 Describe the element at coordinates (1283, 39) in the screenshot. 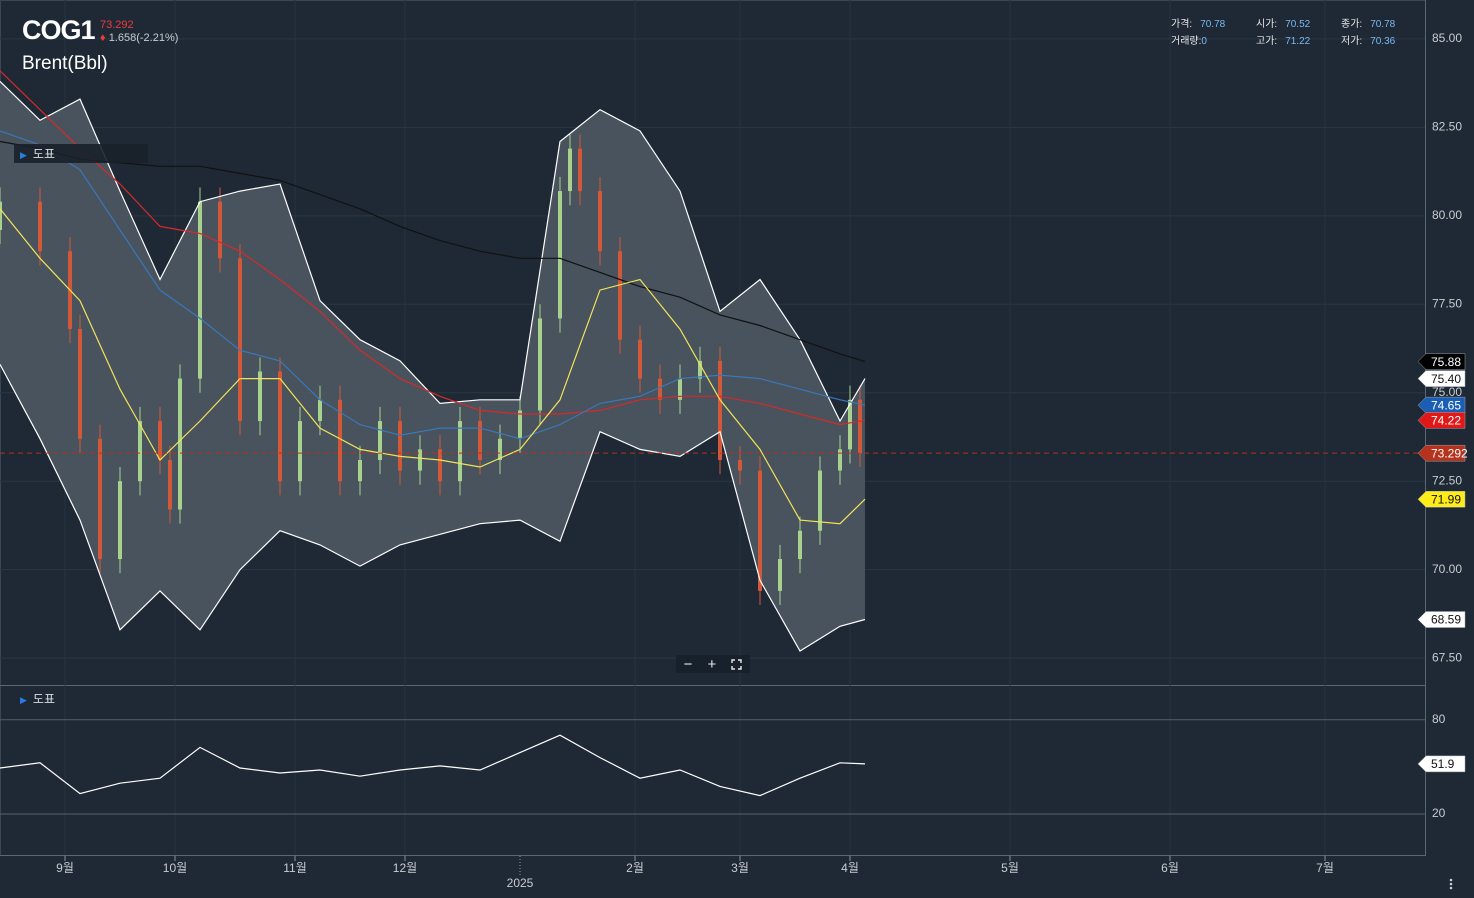

I see `info-item: 고가: 71.22` at that location.